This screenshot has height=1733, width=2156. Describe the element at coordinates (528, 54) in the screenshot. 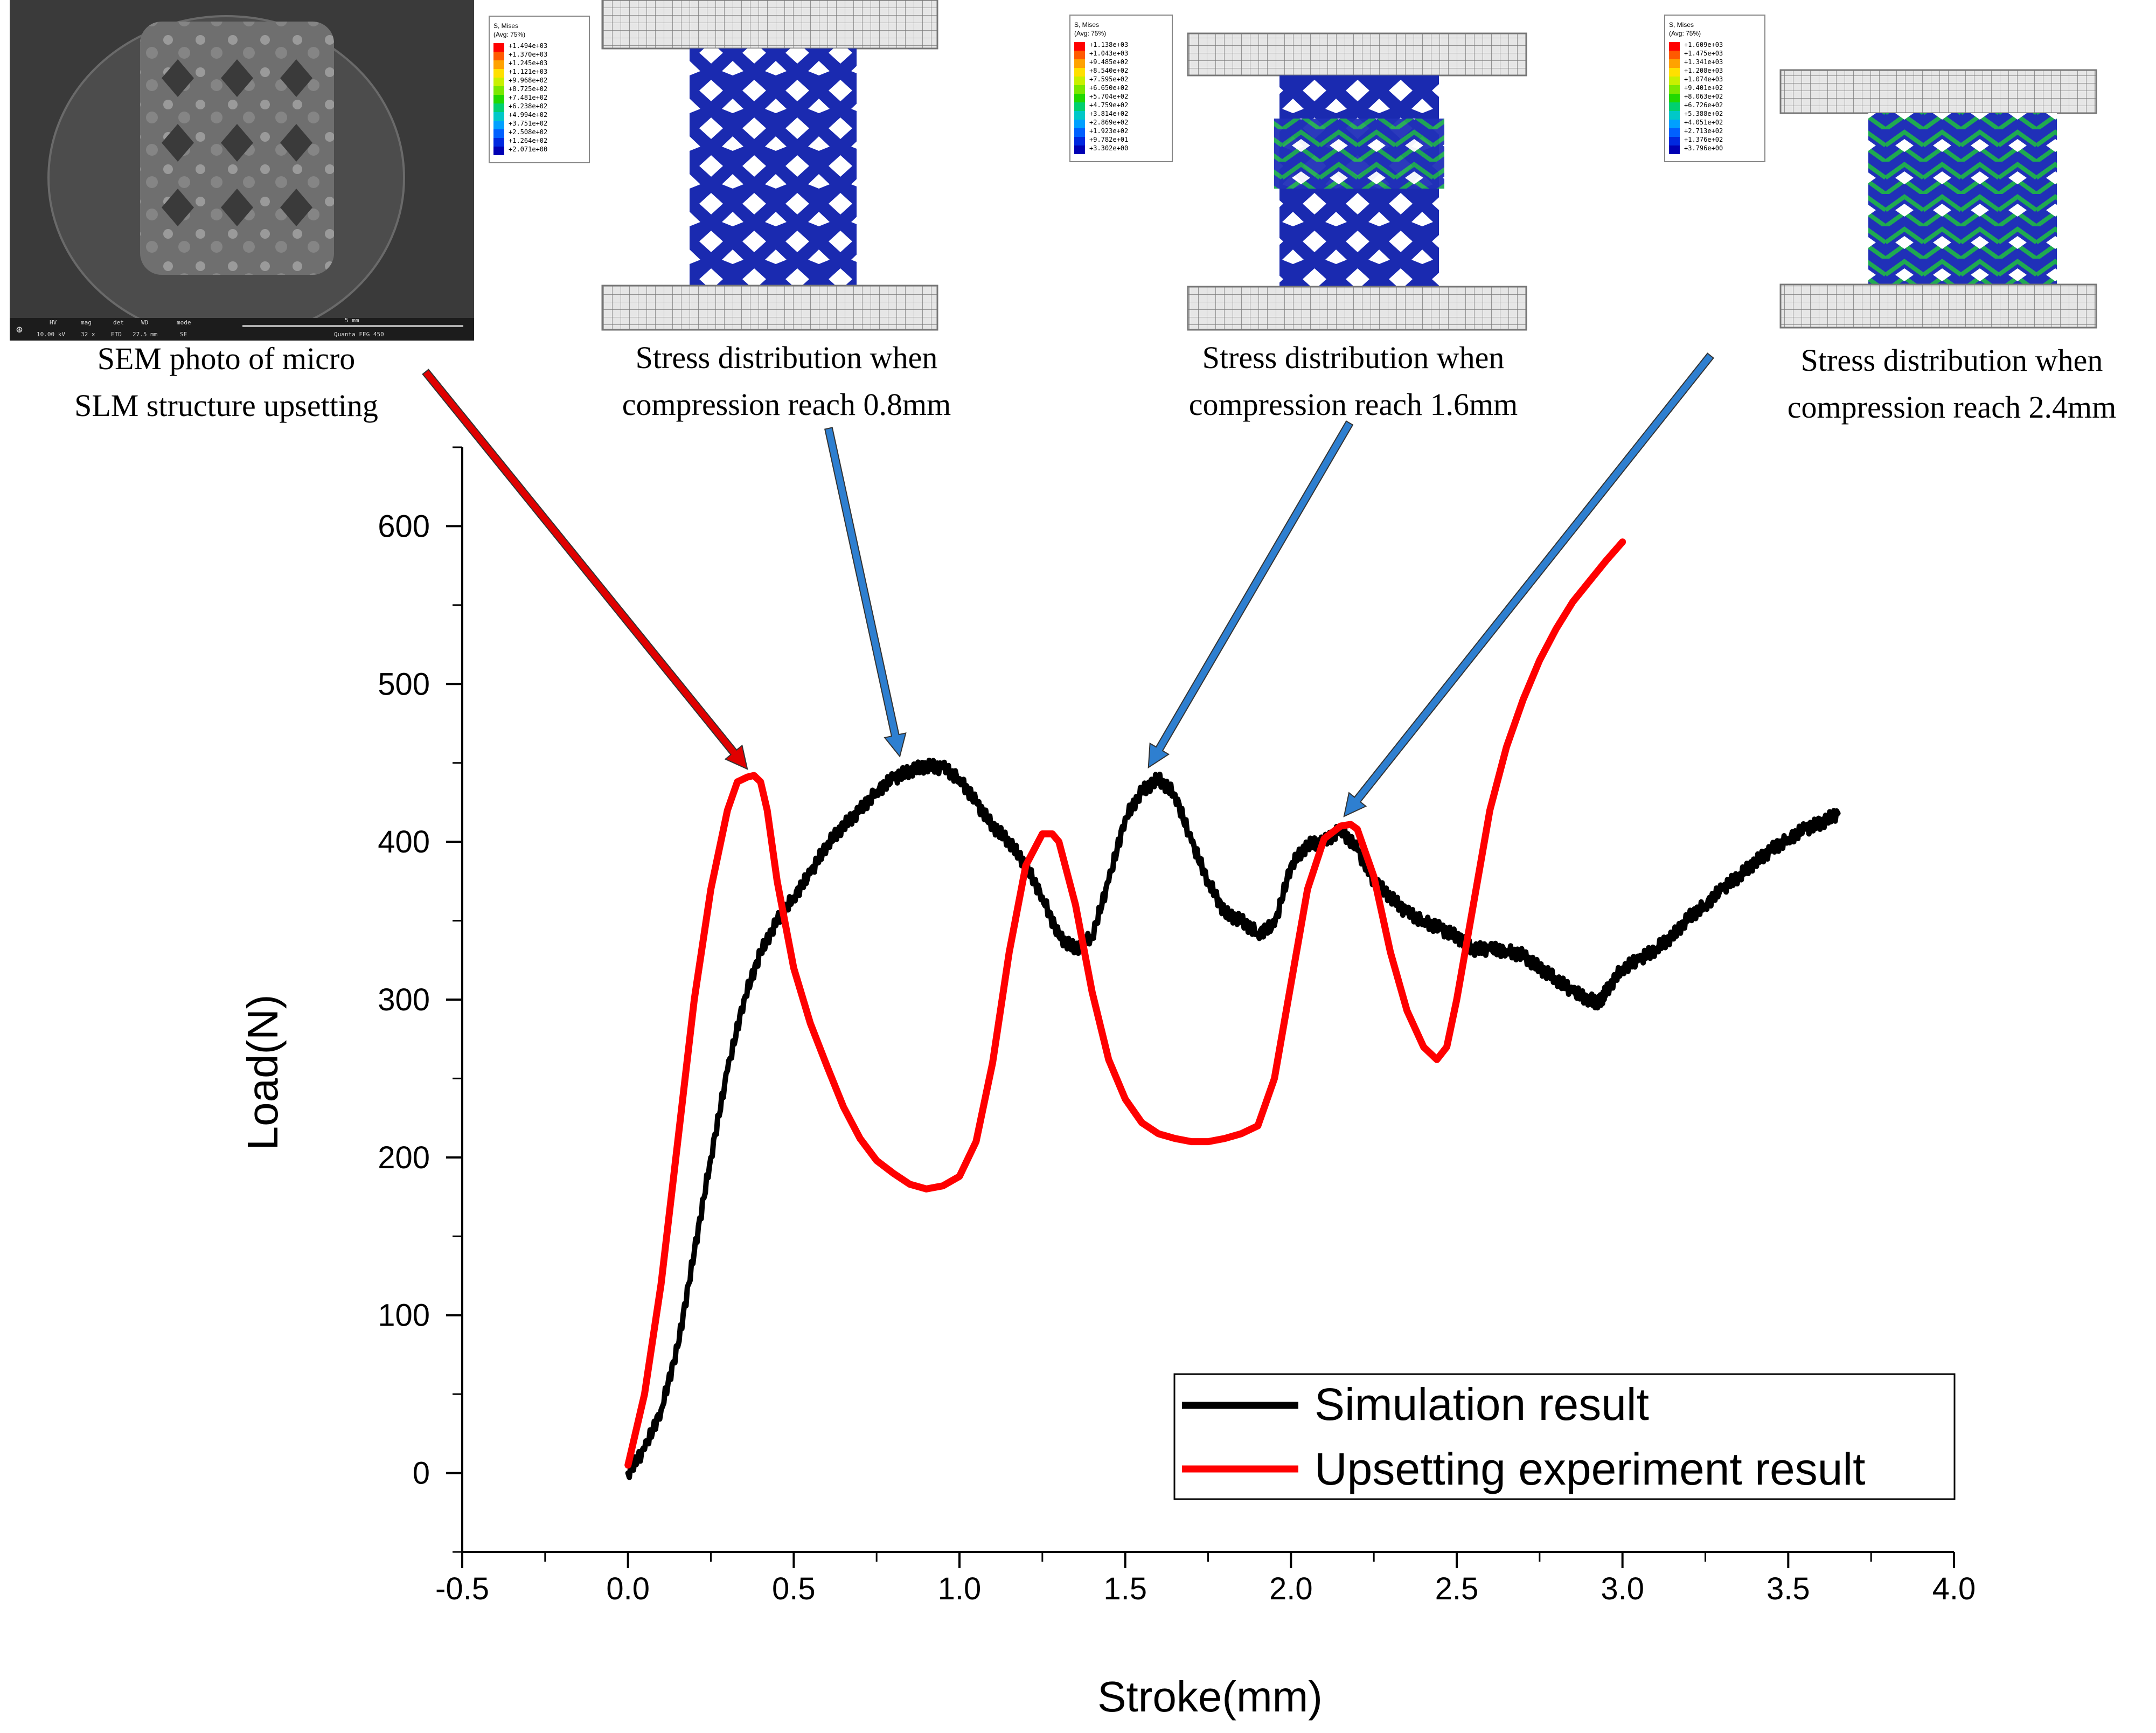

I see `stress-legend-value: +1.370e+03` at that location.